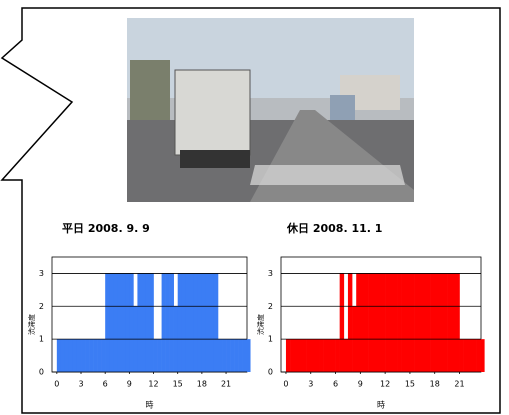 Image resolution: width=509 pixels, height=415 pixels. What do you see at coordinates (310, 384) in the screenshot?
I see `x-tick-label: 3` at bounding box center [310, 384].